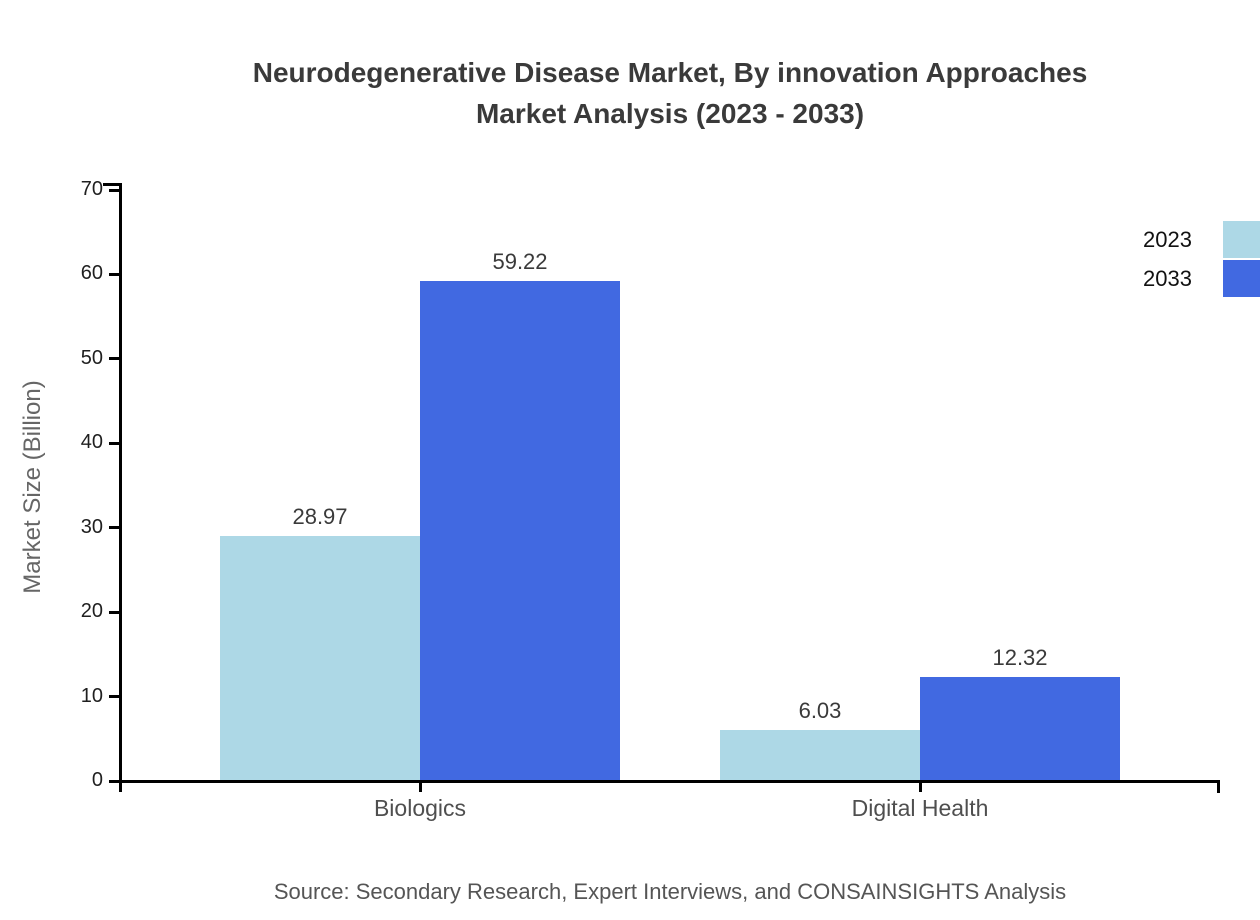 This screenshot has width=1260, height=920. I want to click on bar-2033-digital-health, so click(1020, 728).